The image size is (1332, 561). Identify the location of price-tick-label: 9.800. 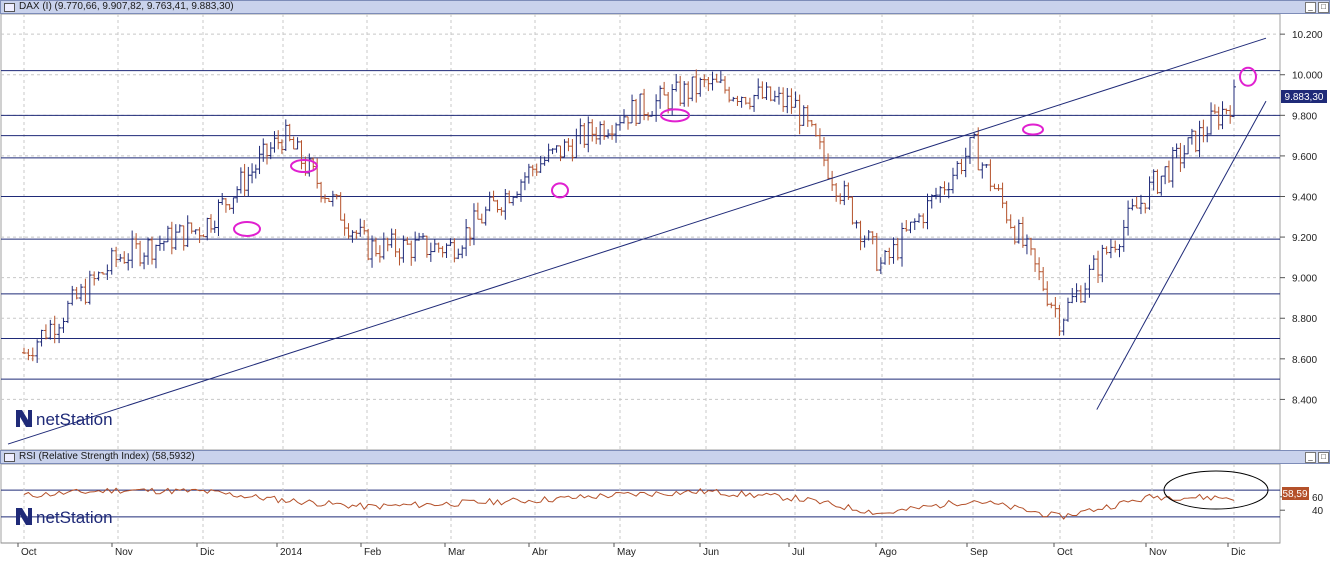
(1304, 116).